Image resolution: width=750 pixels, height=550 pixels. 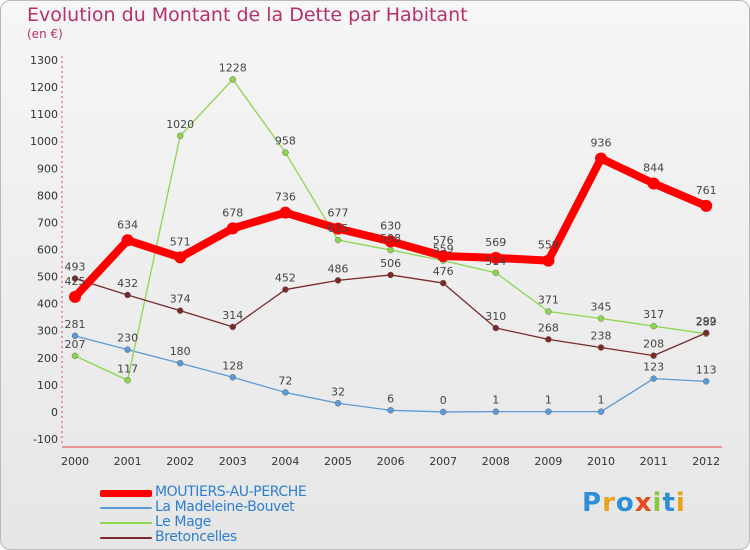 I want to click on data-label: 314, so click(x=232, y=315).